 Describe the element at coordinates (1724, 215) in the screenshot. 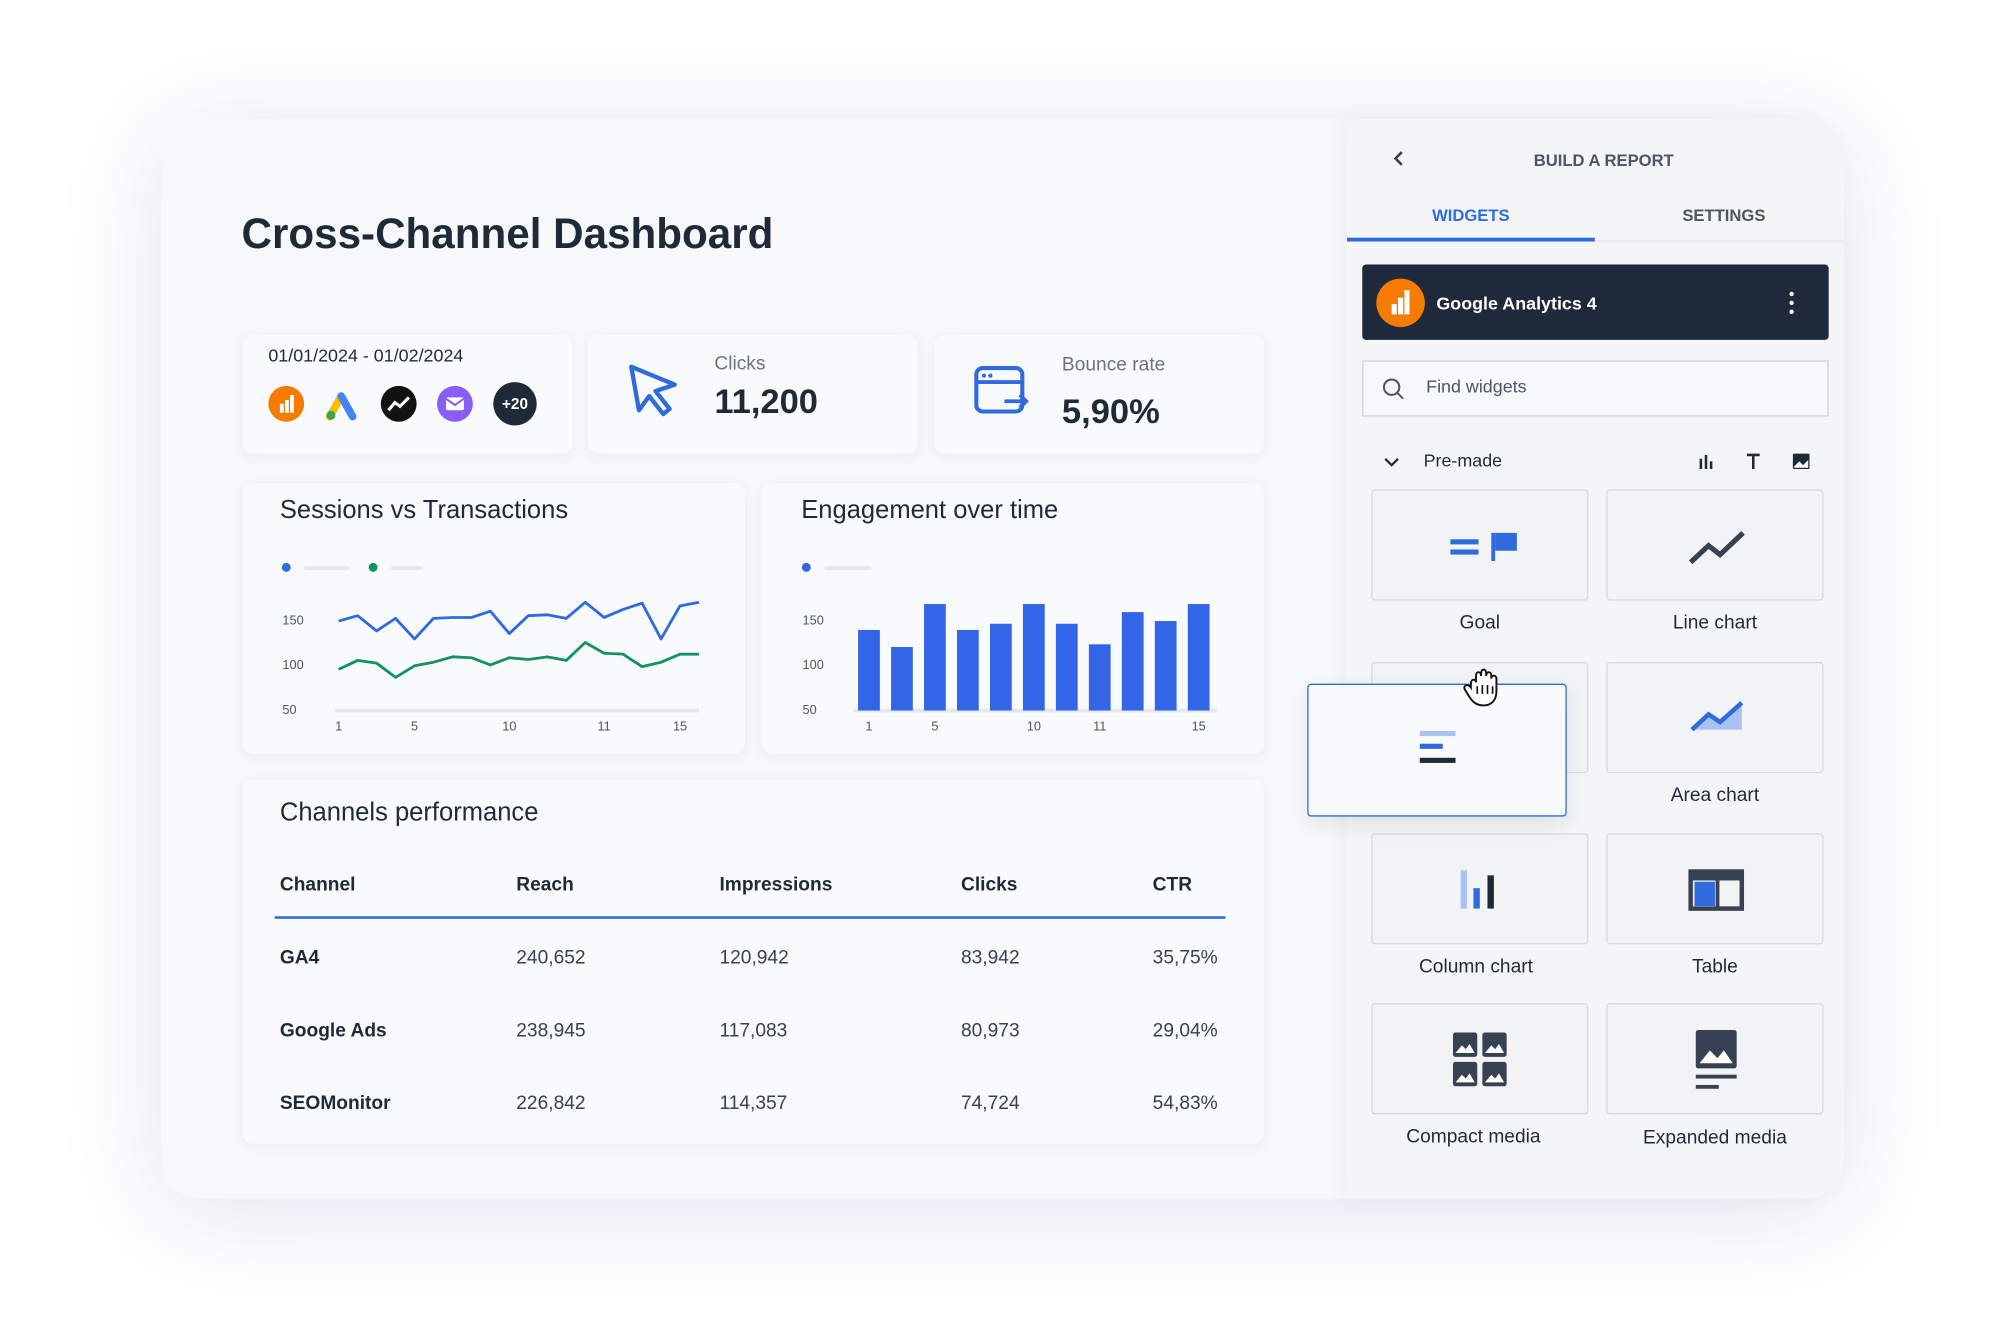

I see `tab: SETTINGS` at that location.